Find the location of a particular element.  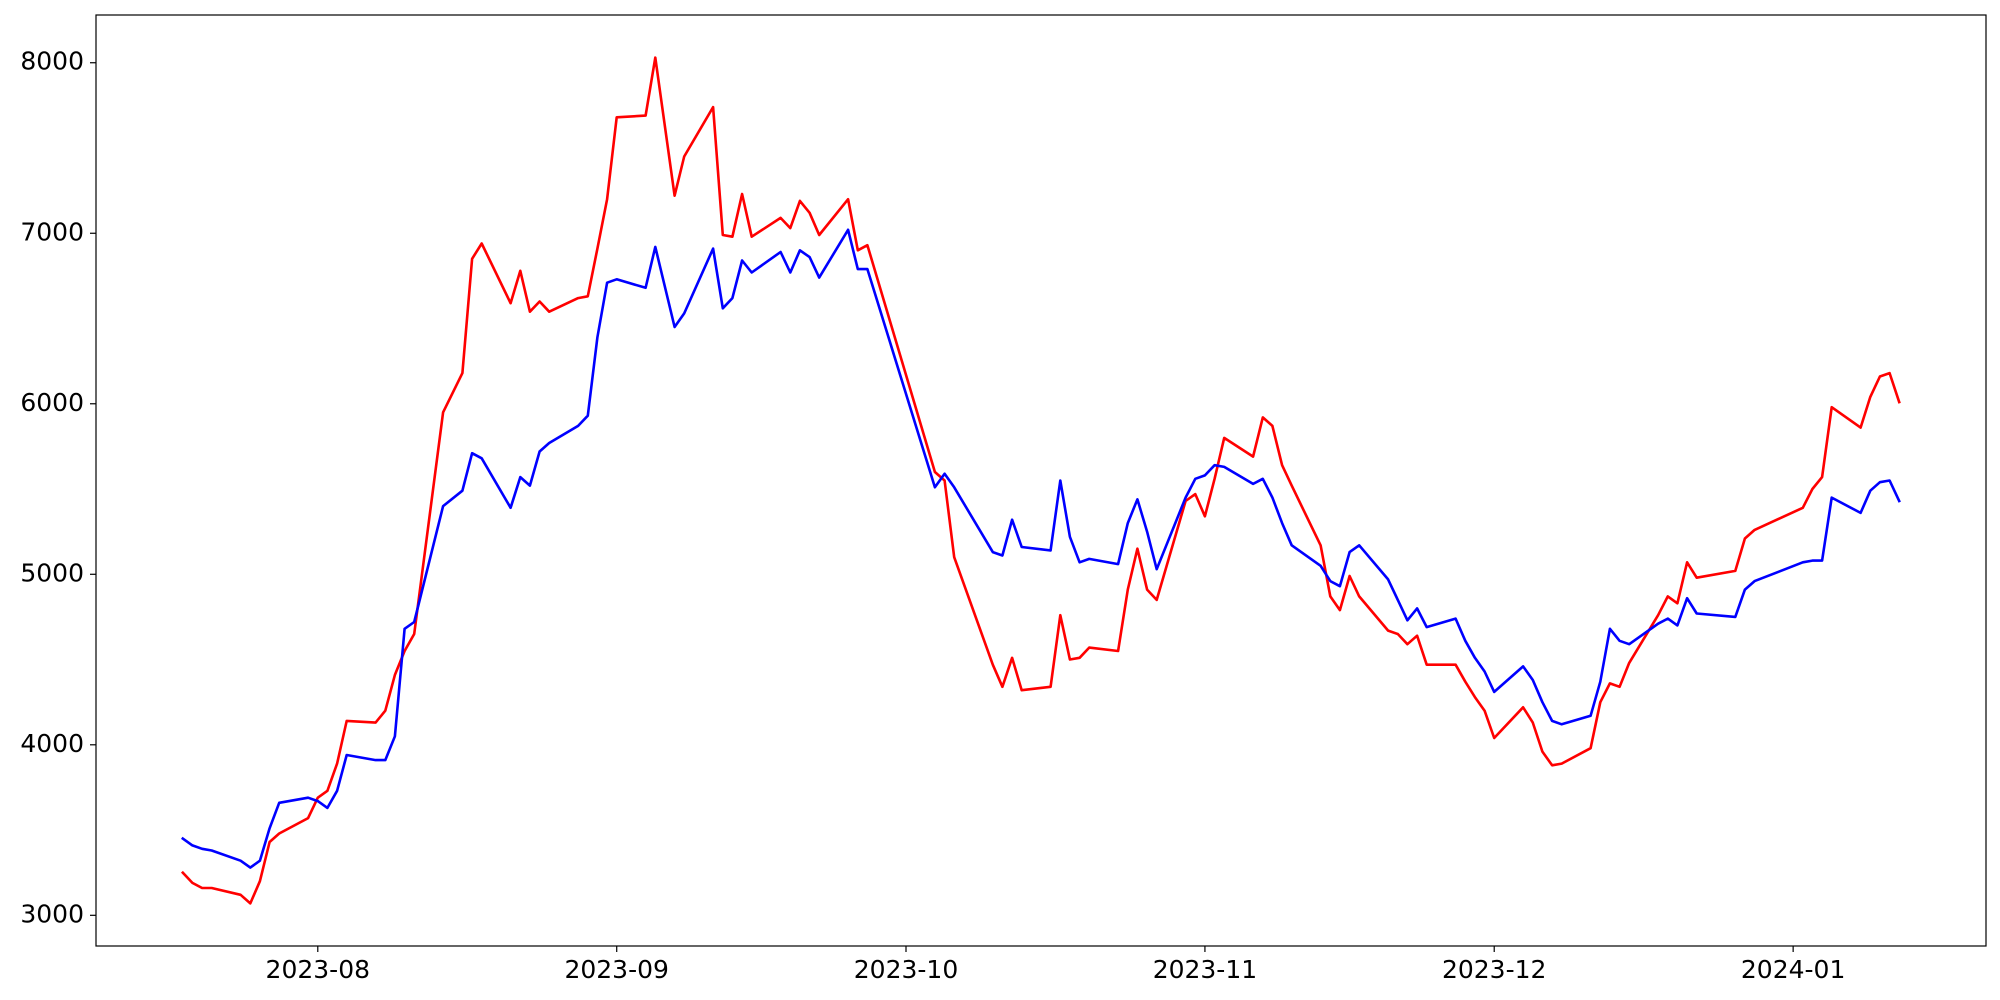

y-tick-label: 7000 is located at coordinates (52, 231).